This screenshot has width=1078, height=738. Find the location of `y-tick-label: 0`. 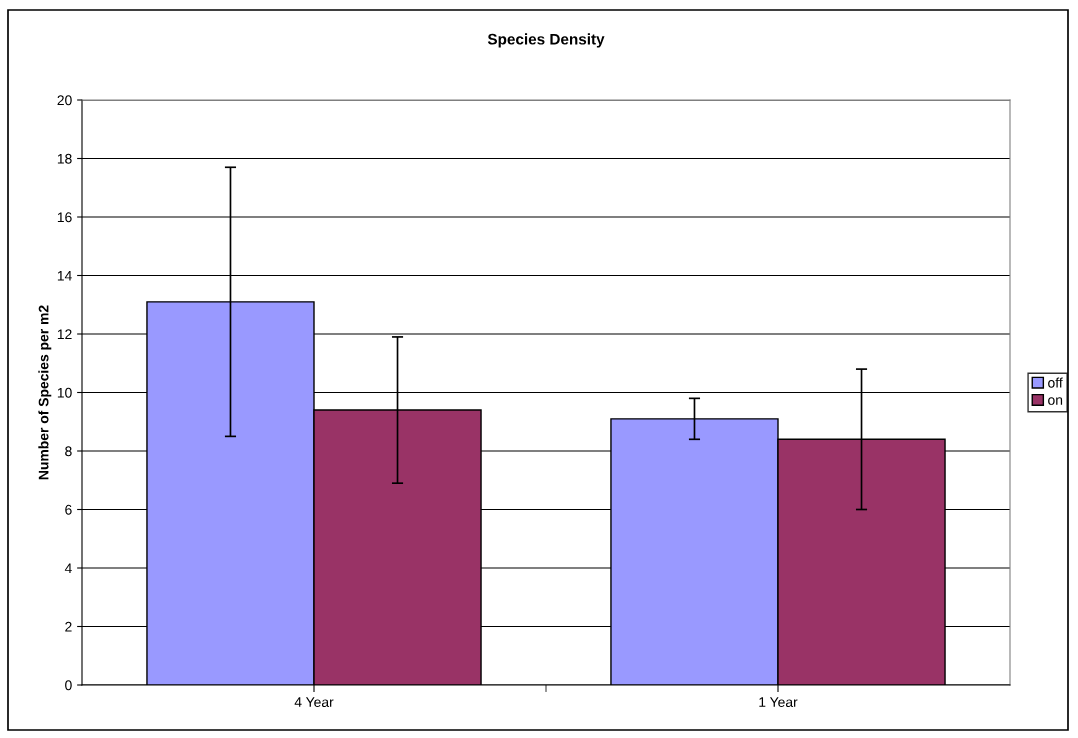

y-tick-label: 0 is located at coordinates (68, 685).